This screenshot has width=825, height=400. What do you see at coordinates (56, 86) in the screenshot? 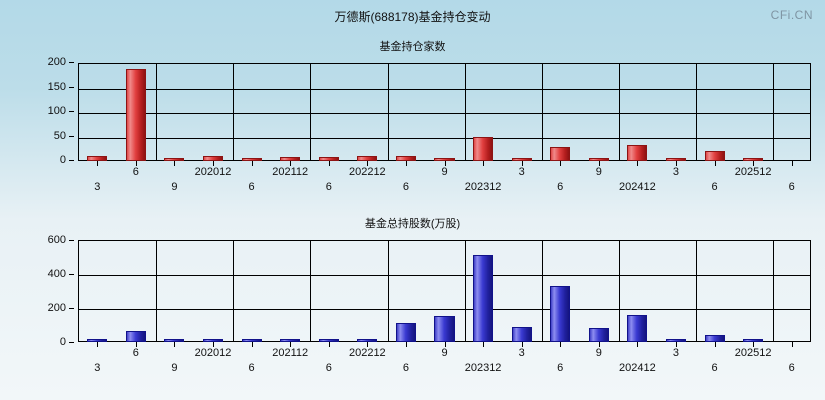
I see `y-axis-tick-label: 150` at bounding box center [56, 86].